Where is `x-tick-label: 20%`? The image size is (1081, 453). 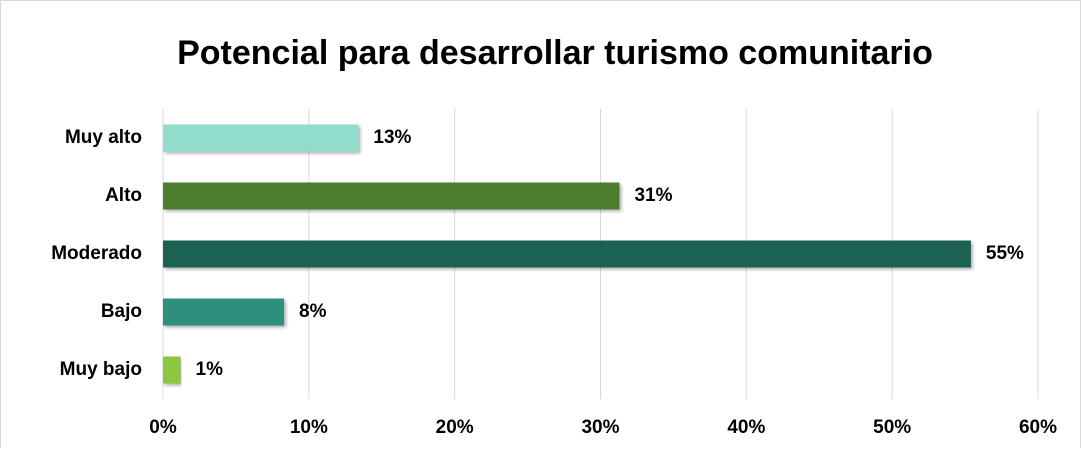 x-tick-label: 20% is located at coordinates (455, 427).